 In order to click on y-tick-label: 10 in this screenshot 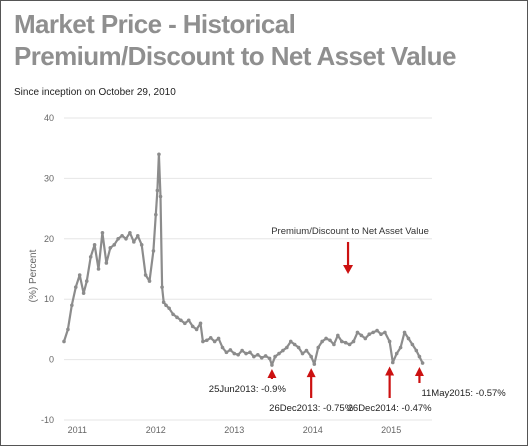, I will do `click(49, 299)`.